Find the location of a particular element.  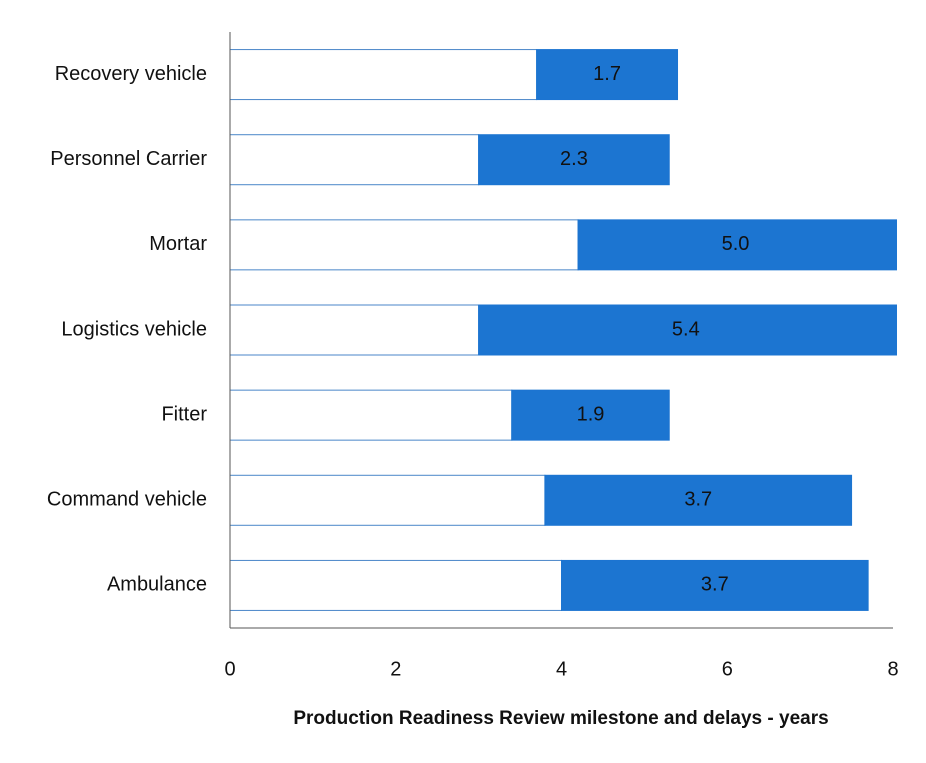

x-tick-label: 6 is located at coordinates (727, 669).